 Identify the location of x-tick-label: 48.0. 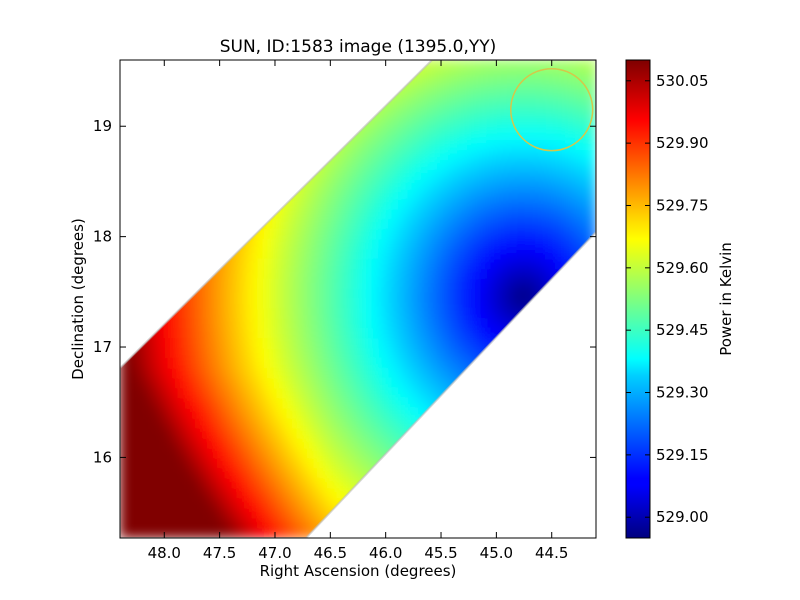
(164, 553).